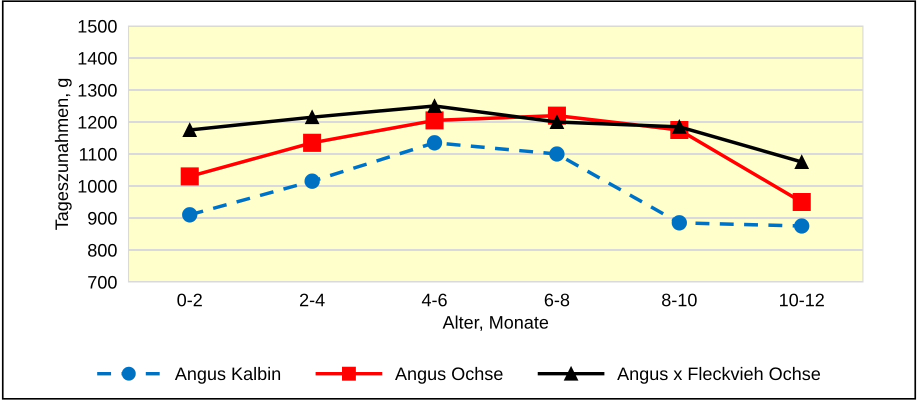 The image size is (918, 400). Describe the element at coordinates (227, 375) in the screenshot. I see `legend-label: Angus Kalbin` at that location.